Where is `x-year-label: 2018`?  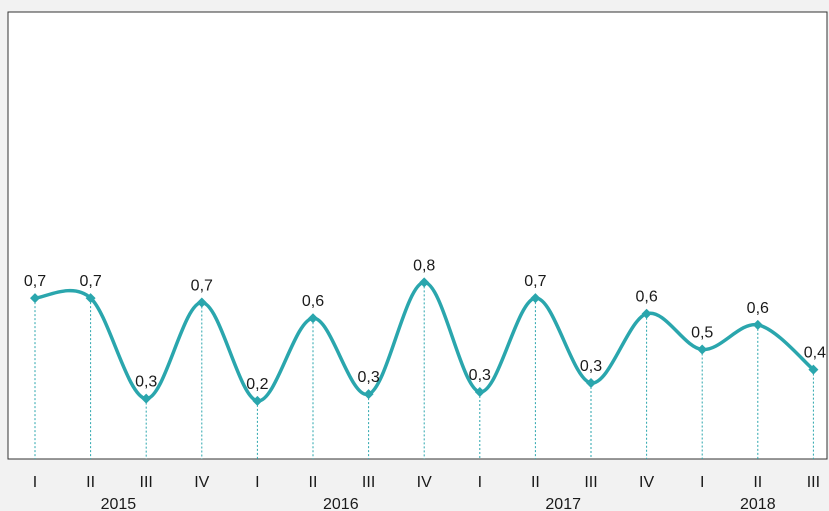
x-year-label: 2018 is located at coordinates (758, 503).